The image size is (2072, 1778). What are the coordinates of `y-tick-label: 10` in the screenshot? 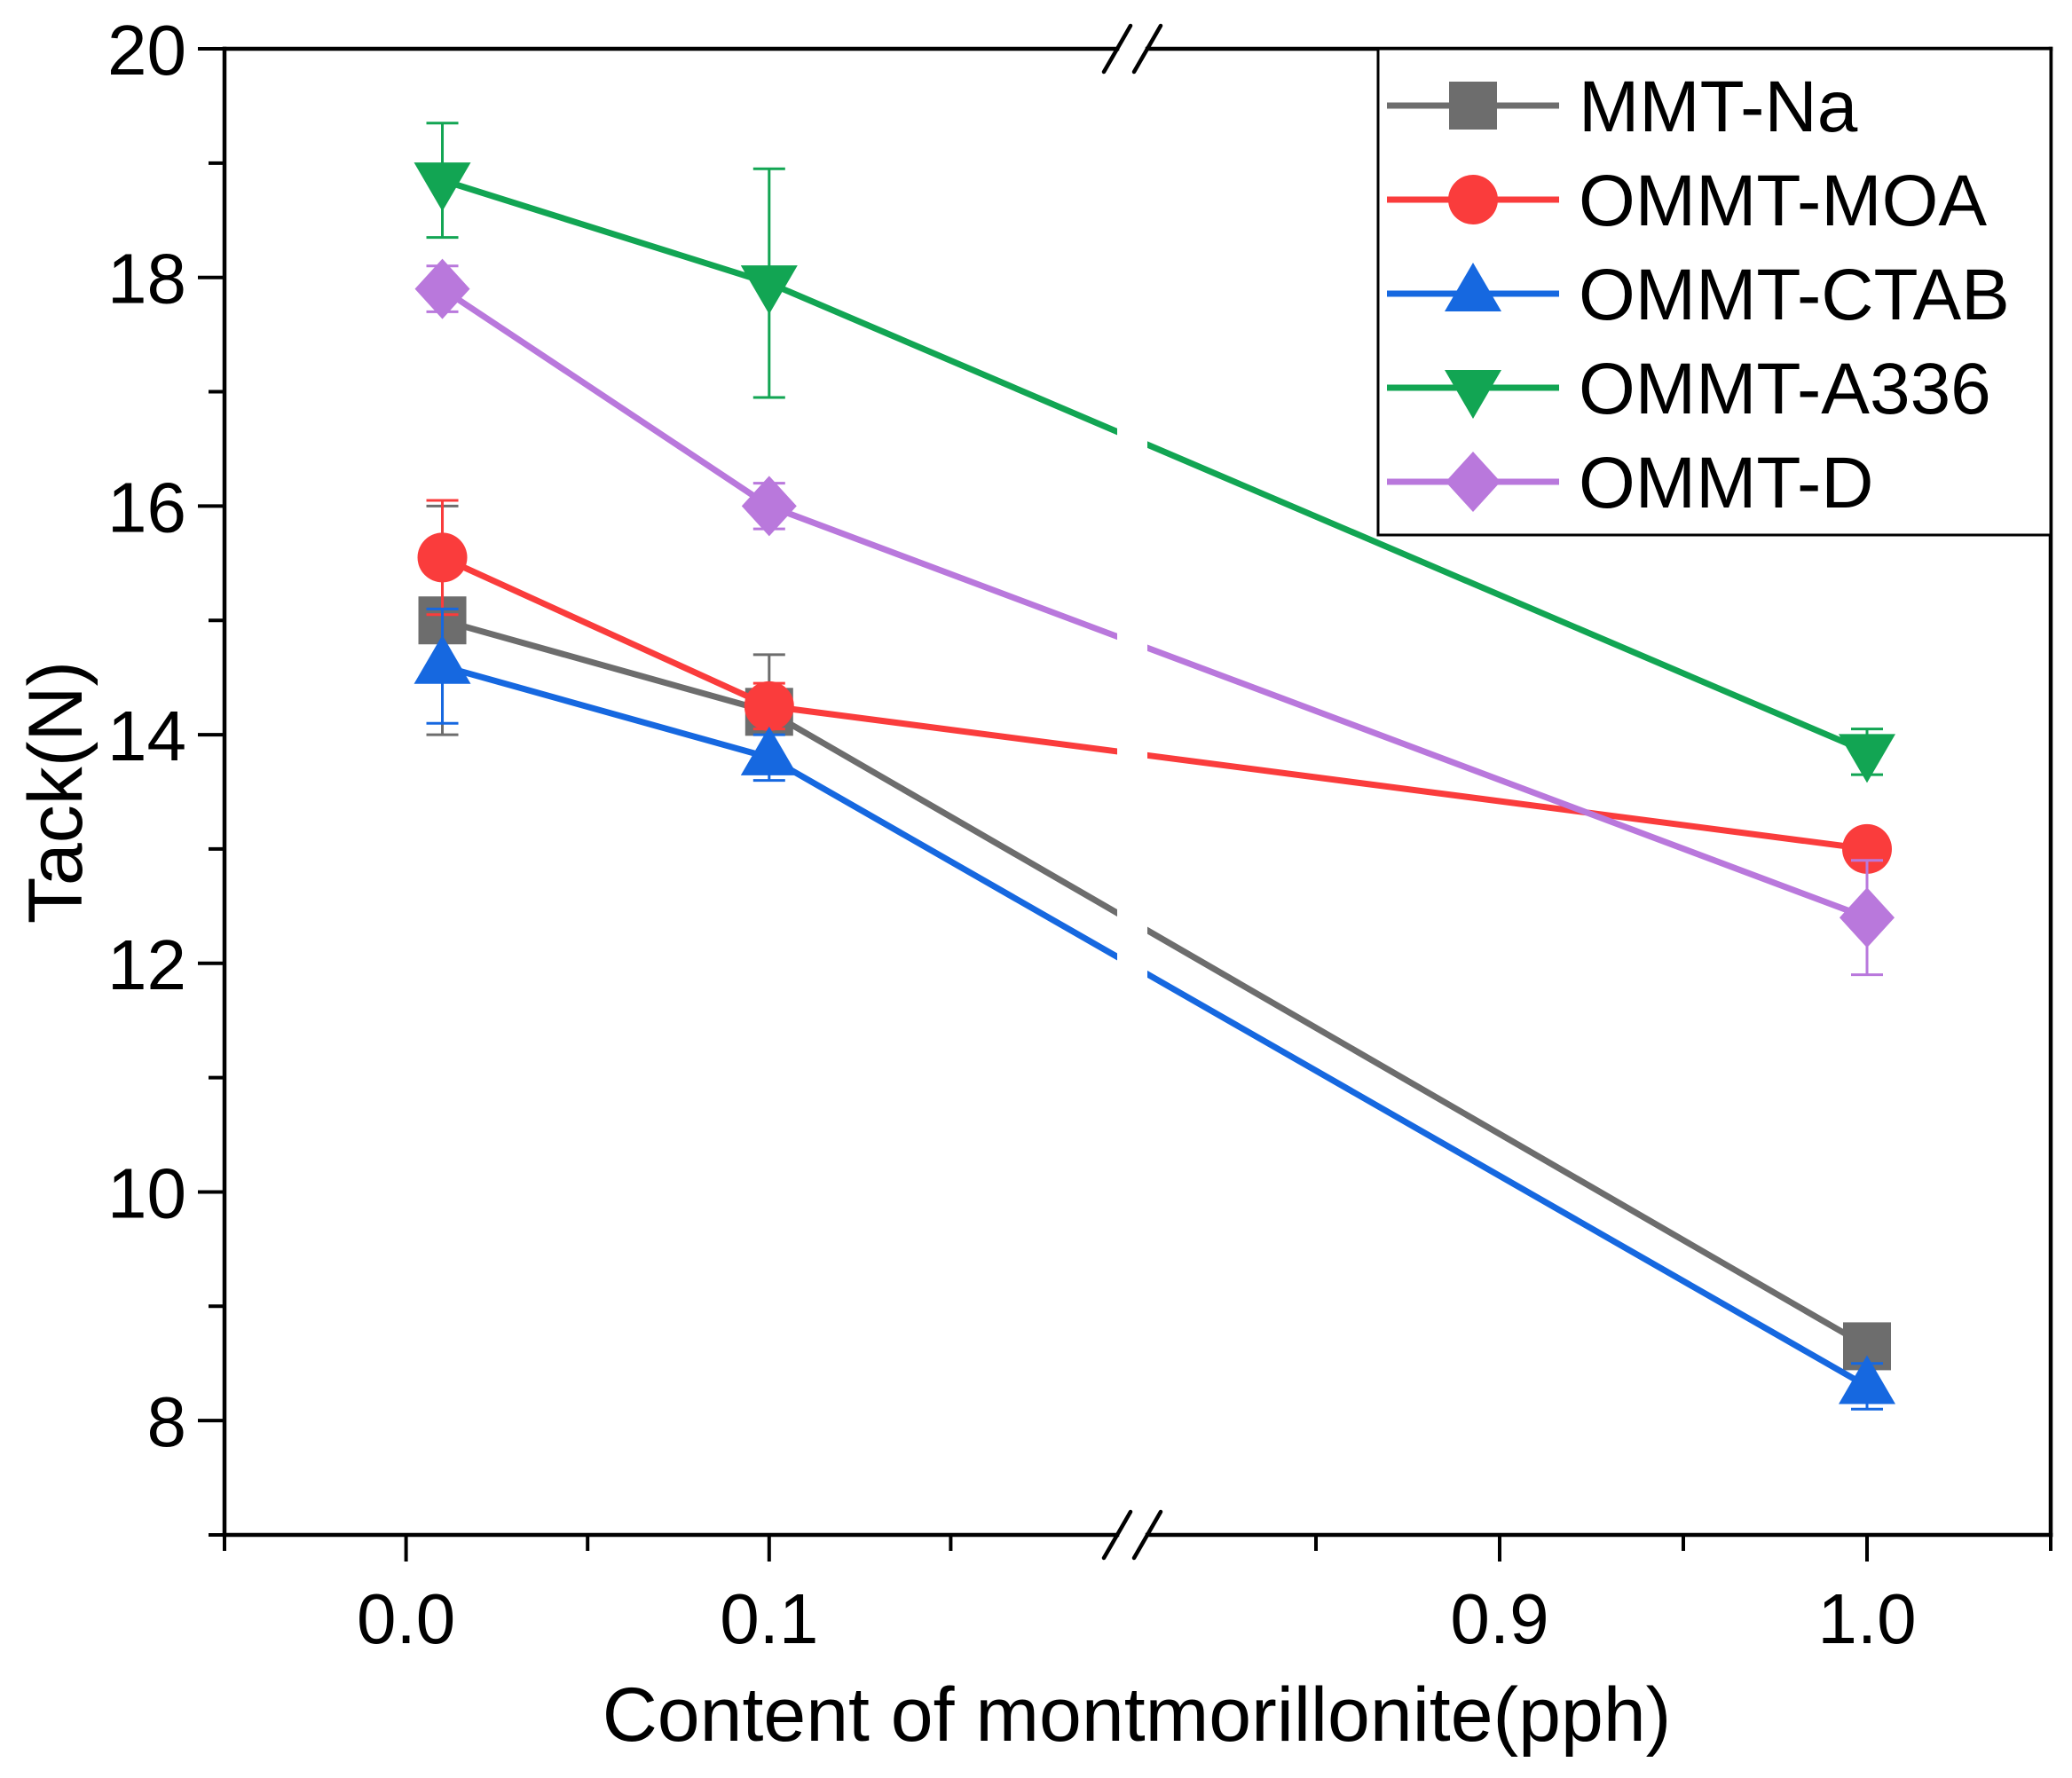 It's located at (146, 1192).